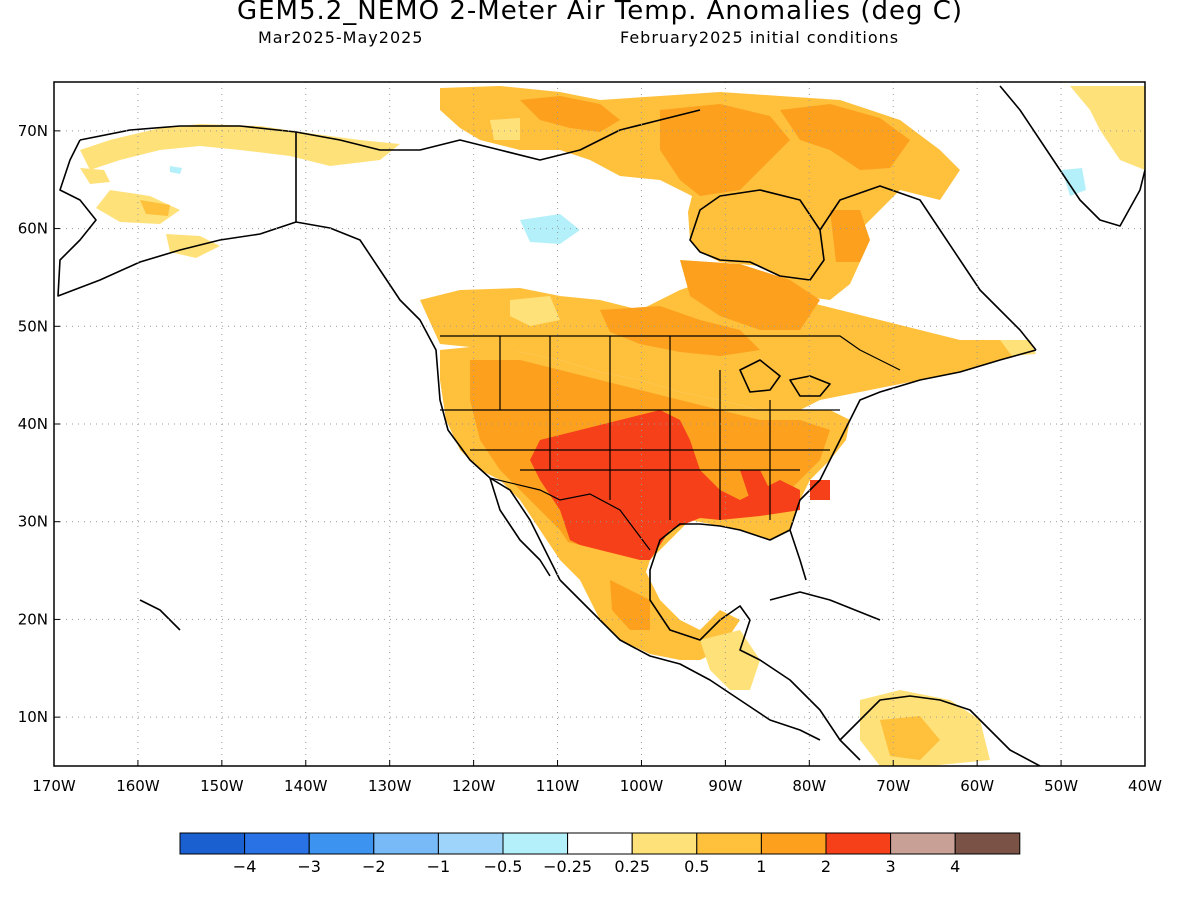  I want to click on lon-tick-label: 110W, so click(558, 786).